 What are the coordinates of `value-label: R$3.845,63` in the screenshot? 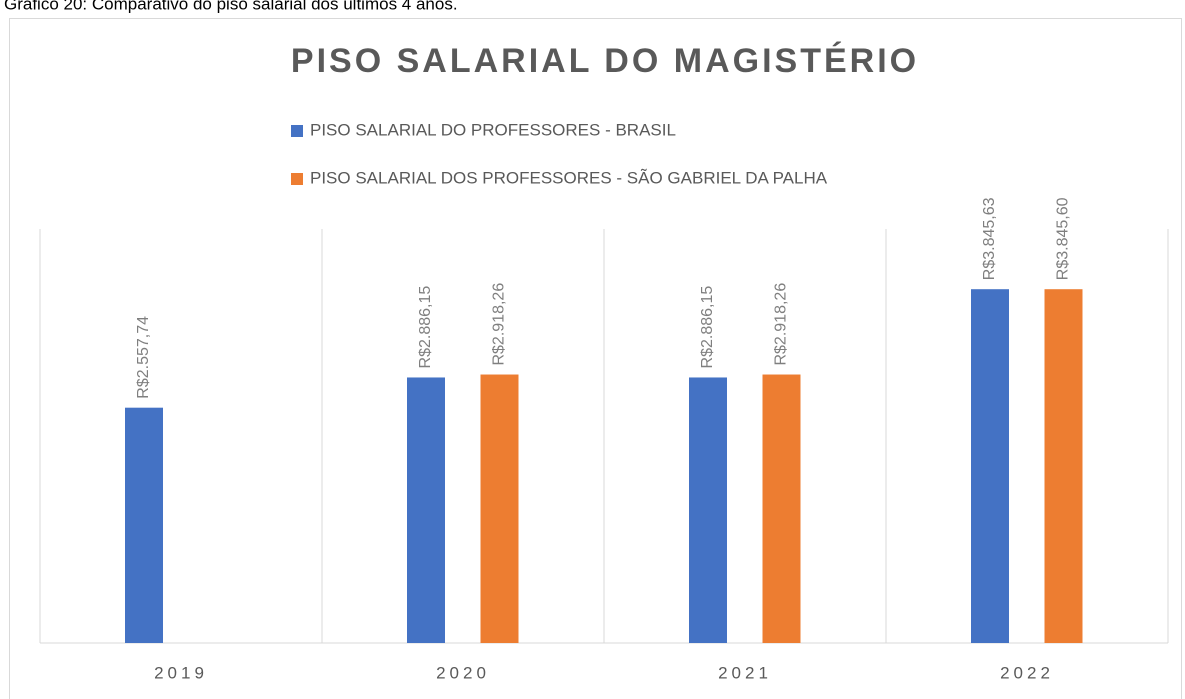 It's located at (989, 238).